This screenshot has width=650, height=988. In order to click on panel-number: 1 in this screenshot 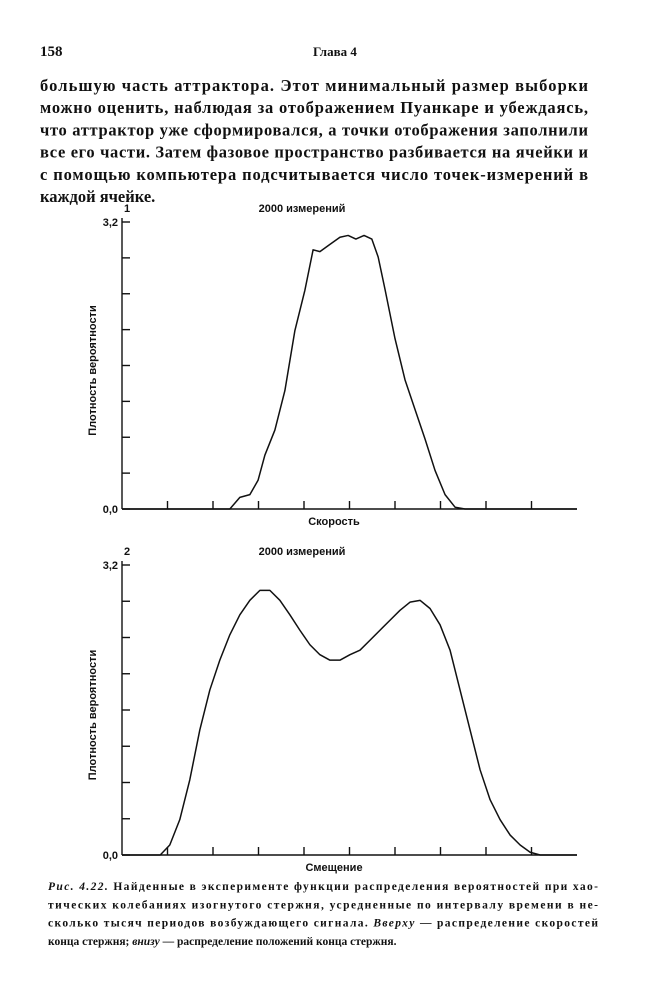, I will do `click(127, 209)`.